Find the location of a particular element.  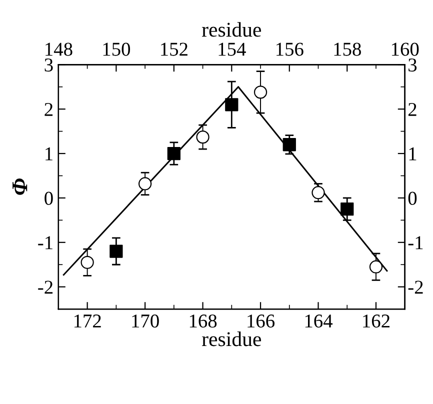

y-tick-label: -1 is located at coordinates (45, 243).